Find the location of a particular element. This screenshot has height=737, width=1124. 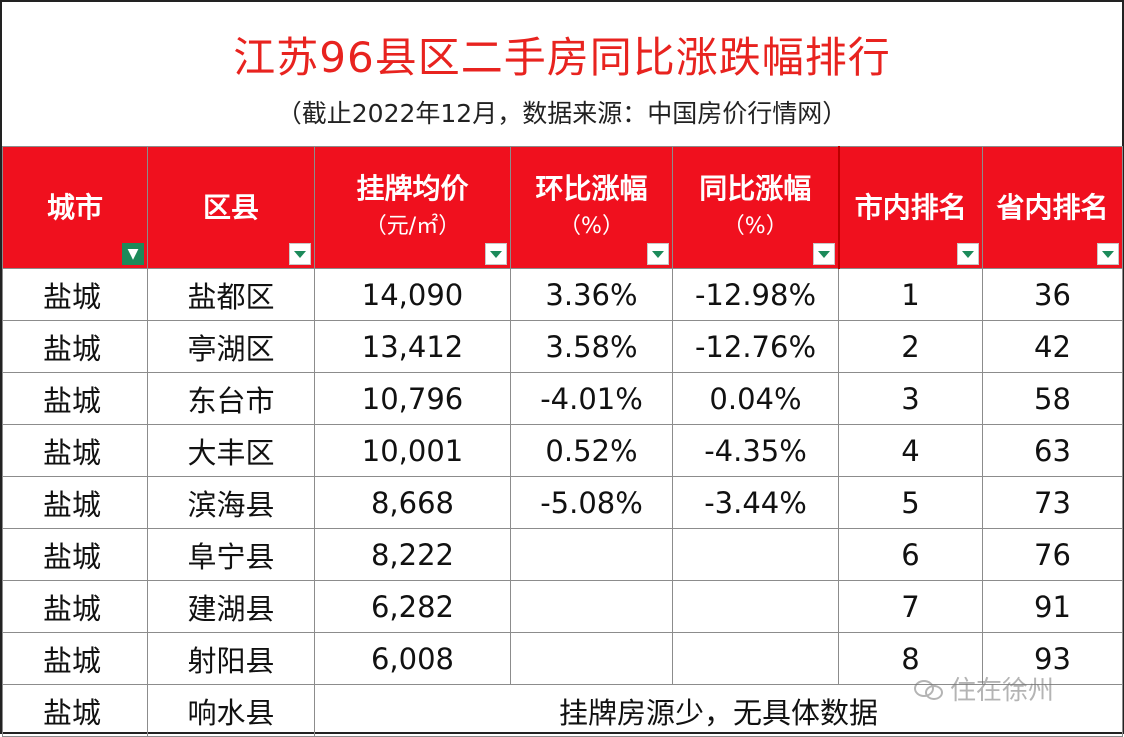

cell-district: 盐都区 is located at coordinates (231, 294).